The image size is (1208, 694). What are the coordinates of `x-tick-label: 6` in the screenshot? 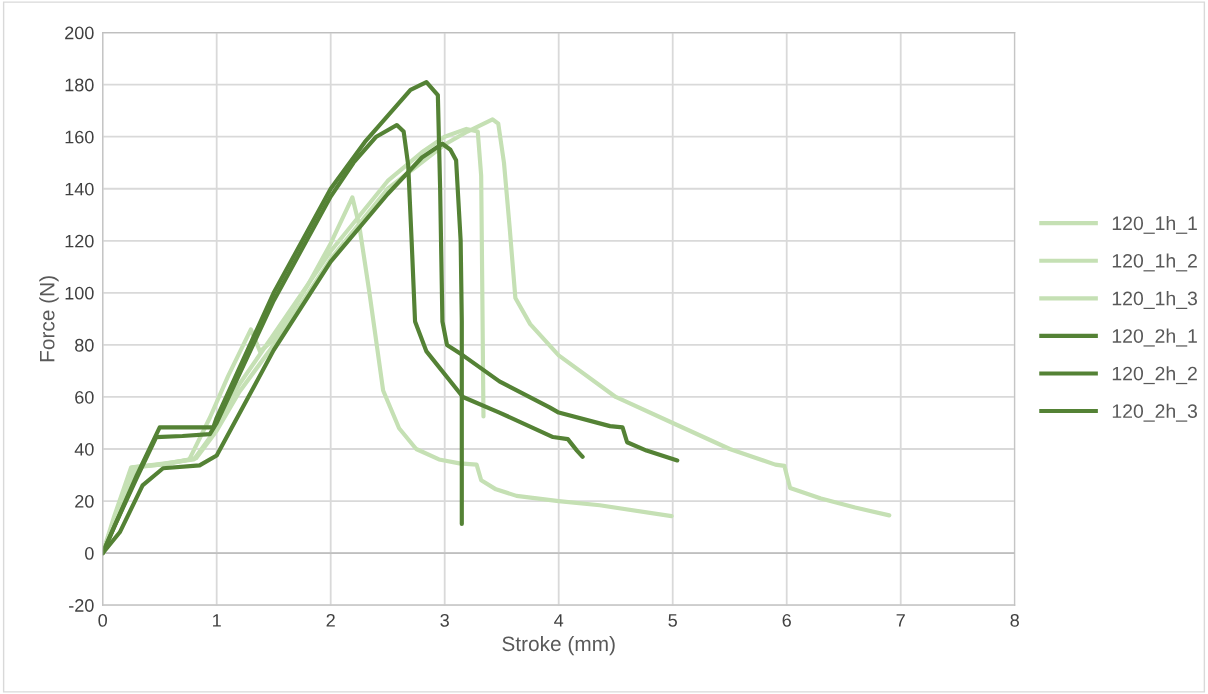 It's located at (786, 620).